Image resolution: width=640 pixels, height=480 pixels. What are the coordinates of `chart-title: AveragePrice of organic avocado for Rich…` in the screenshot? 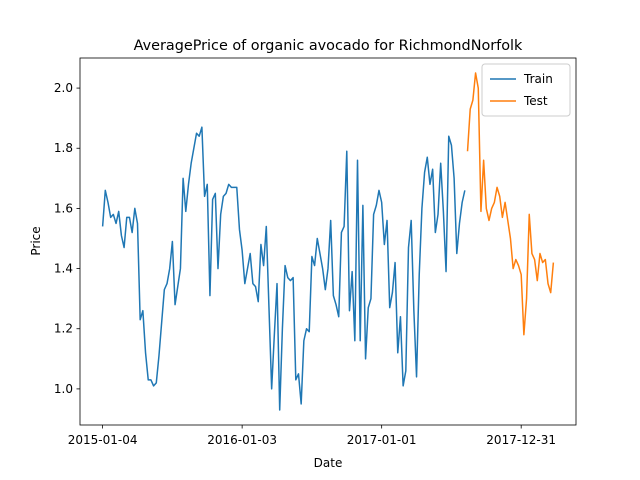 It's located at (328, 46).